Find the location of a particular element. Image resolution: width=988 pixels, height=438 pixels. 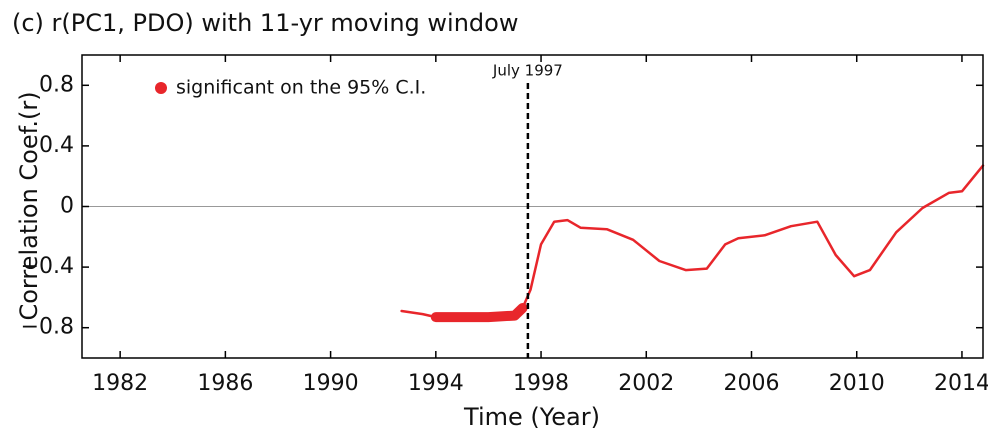

x-tick-label: 2010 is located at coordinates (857, 383).